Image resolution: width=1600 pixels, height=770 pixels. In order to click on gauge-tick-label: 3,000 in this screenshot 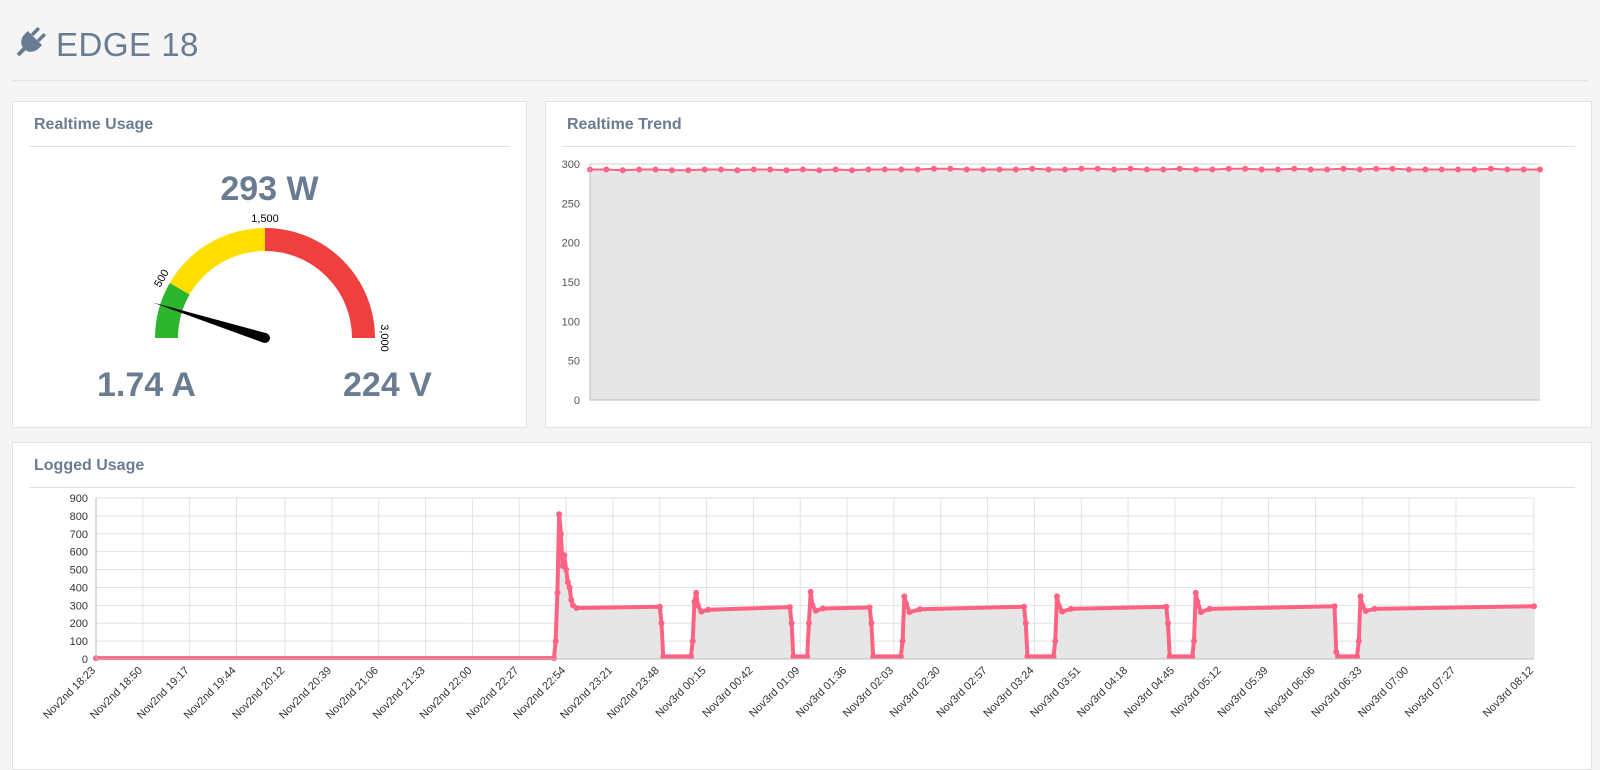, I will do `click(384, 338)`.